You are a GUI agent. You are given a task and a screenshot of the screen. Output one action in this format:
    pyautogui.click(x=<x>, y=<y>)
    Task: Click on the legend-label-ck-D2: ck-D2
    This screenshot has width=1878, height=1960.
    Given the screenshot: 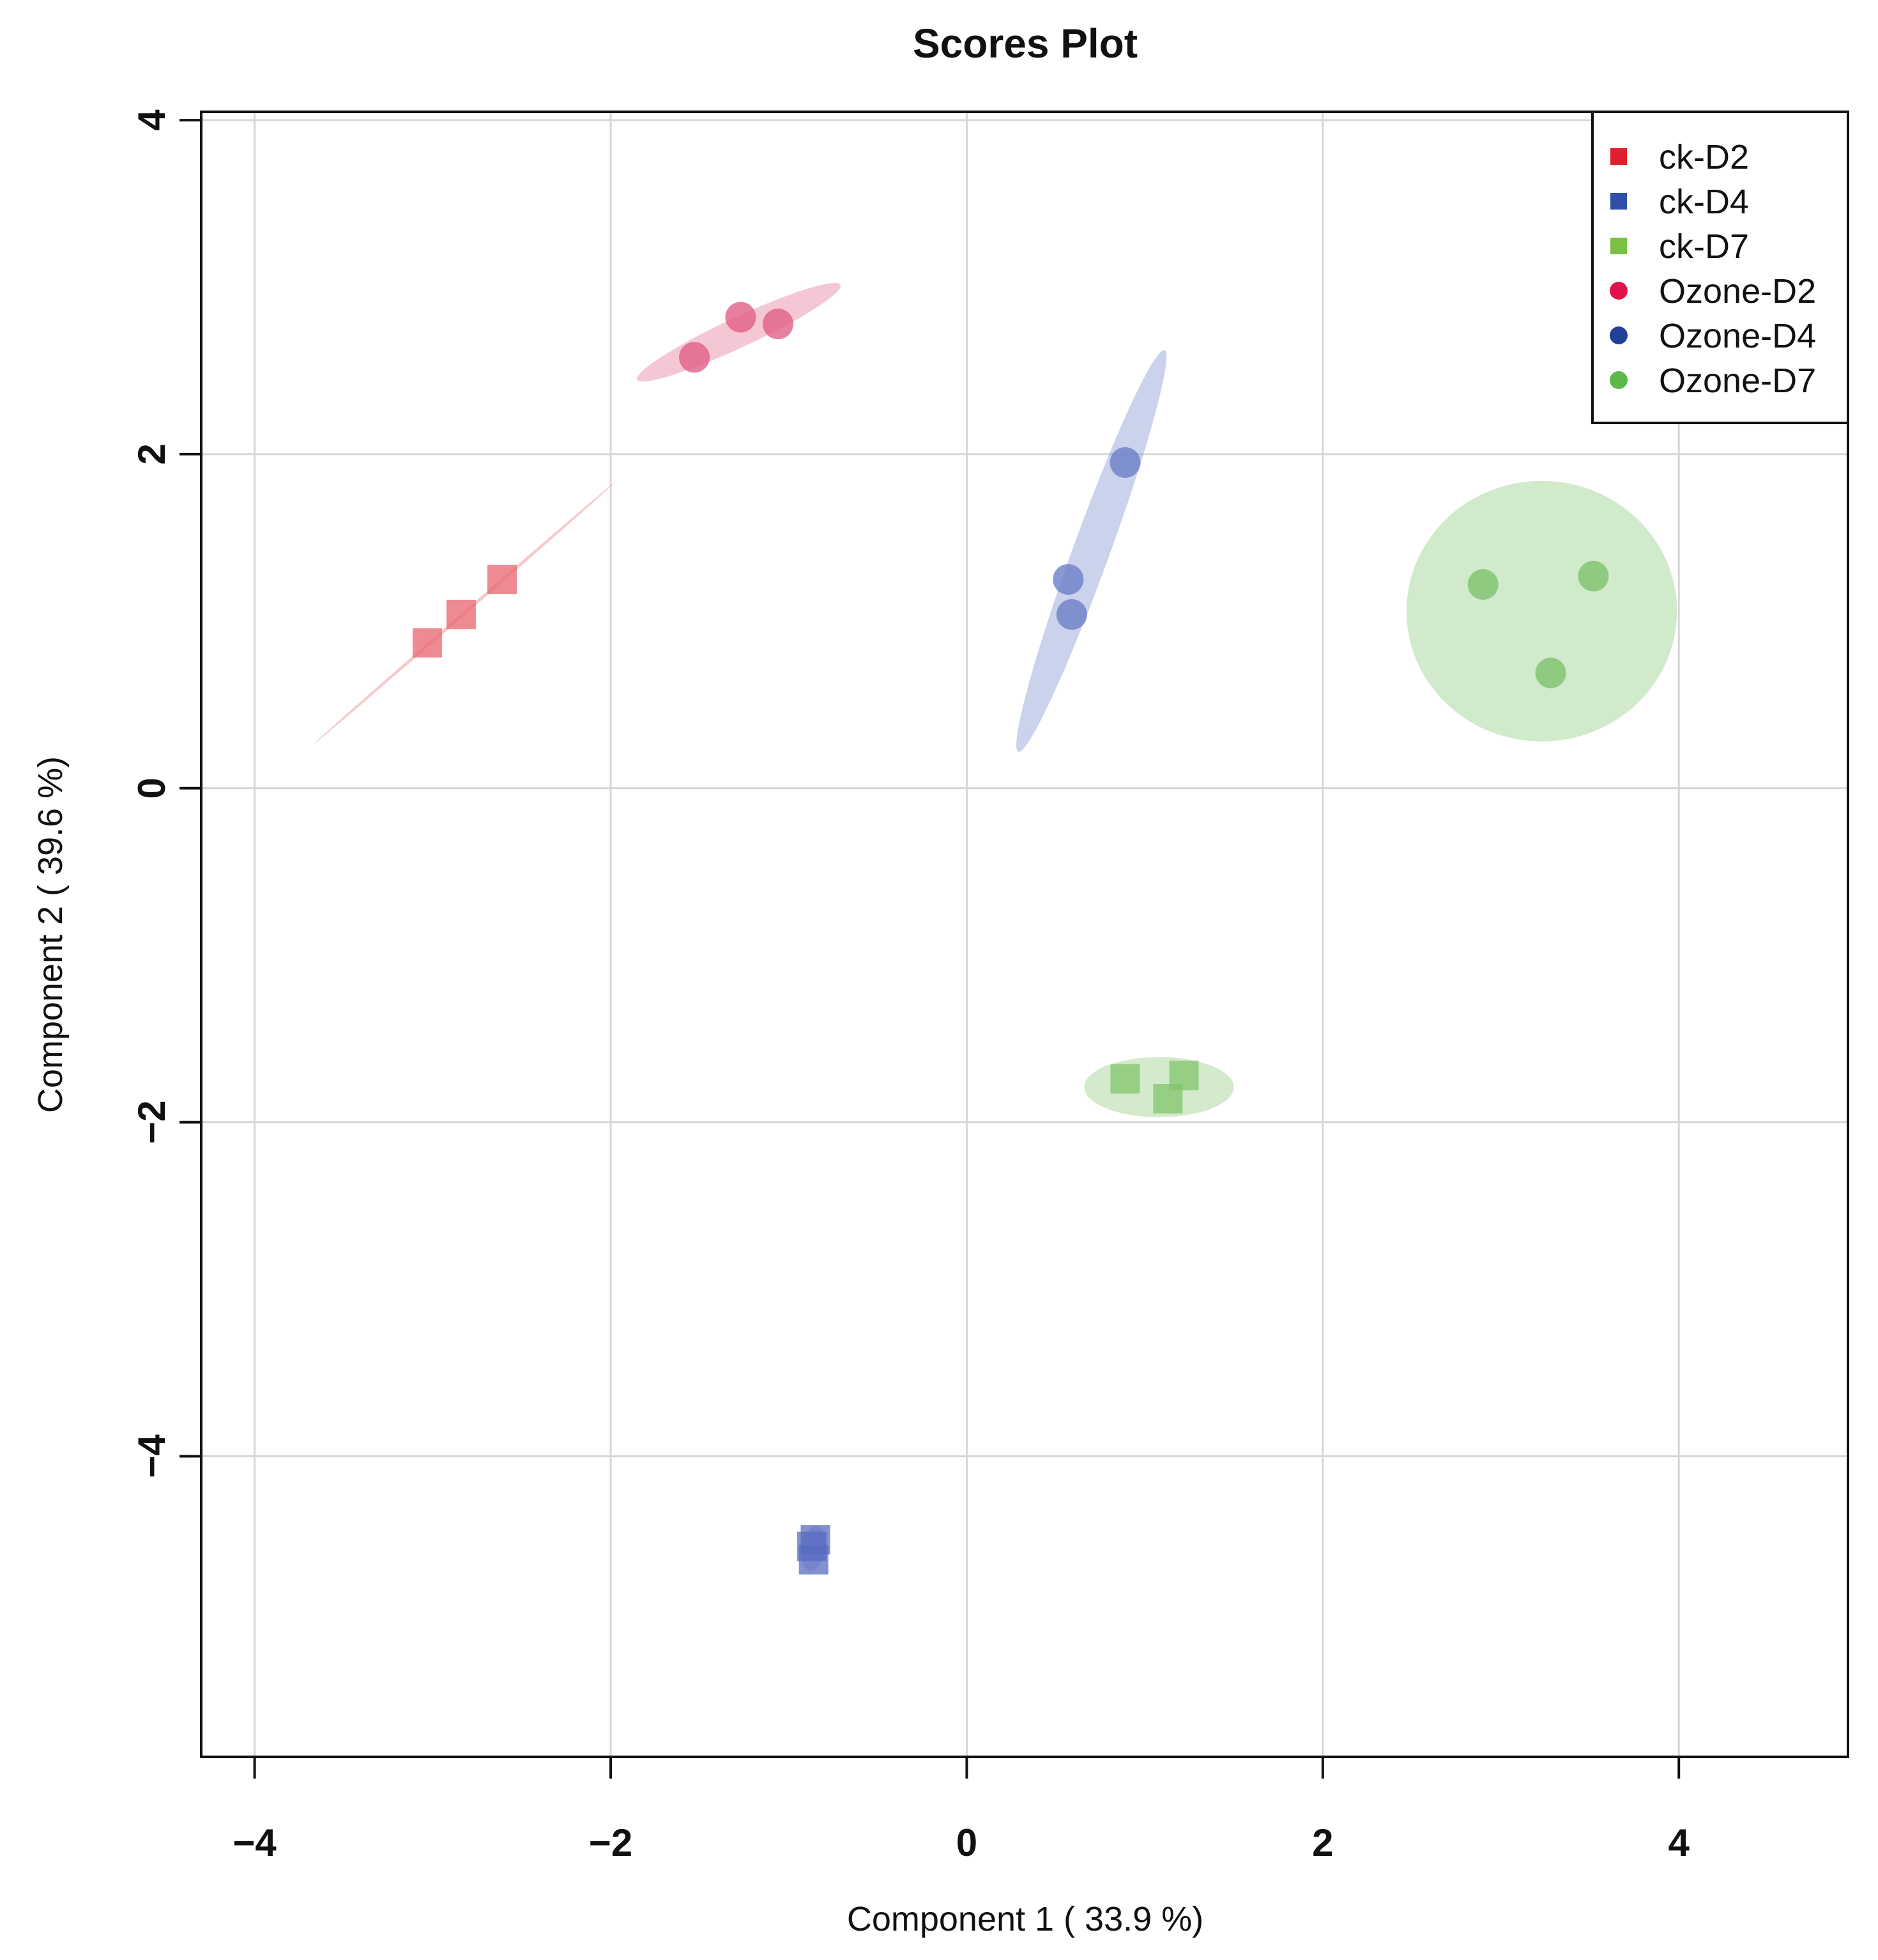 What is the action you would take?
    pyautogui.click(x=1704, y=157)
    